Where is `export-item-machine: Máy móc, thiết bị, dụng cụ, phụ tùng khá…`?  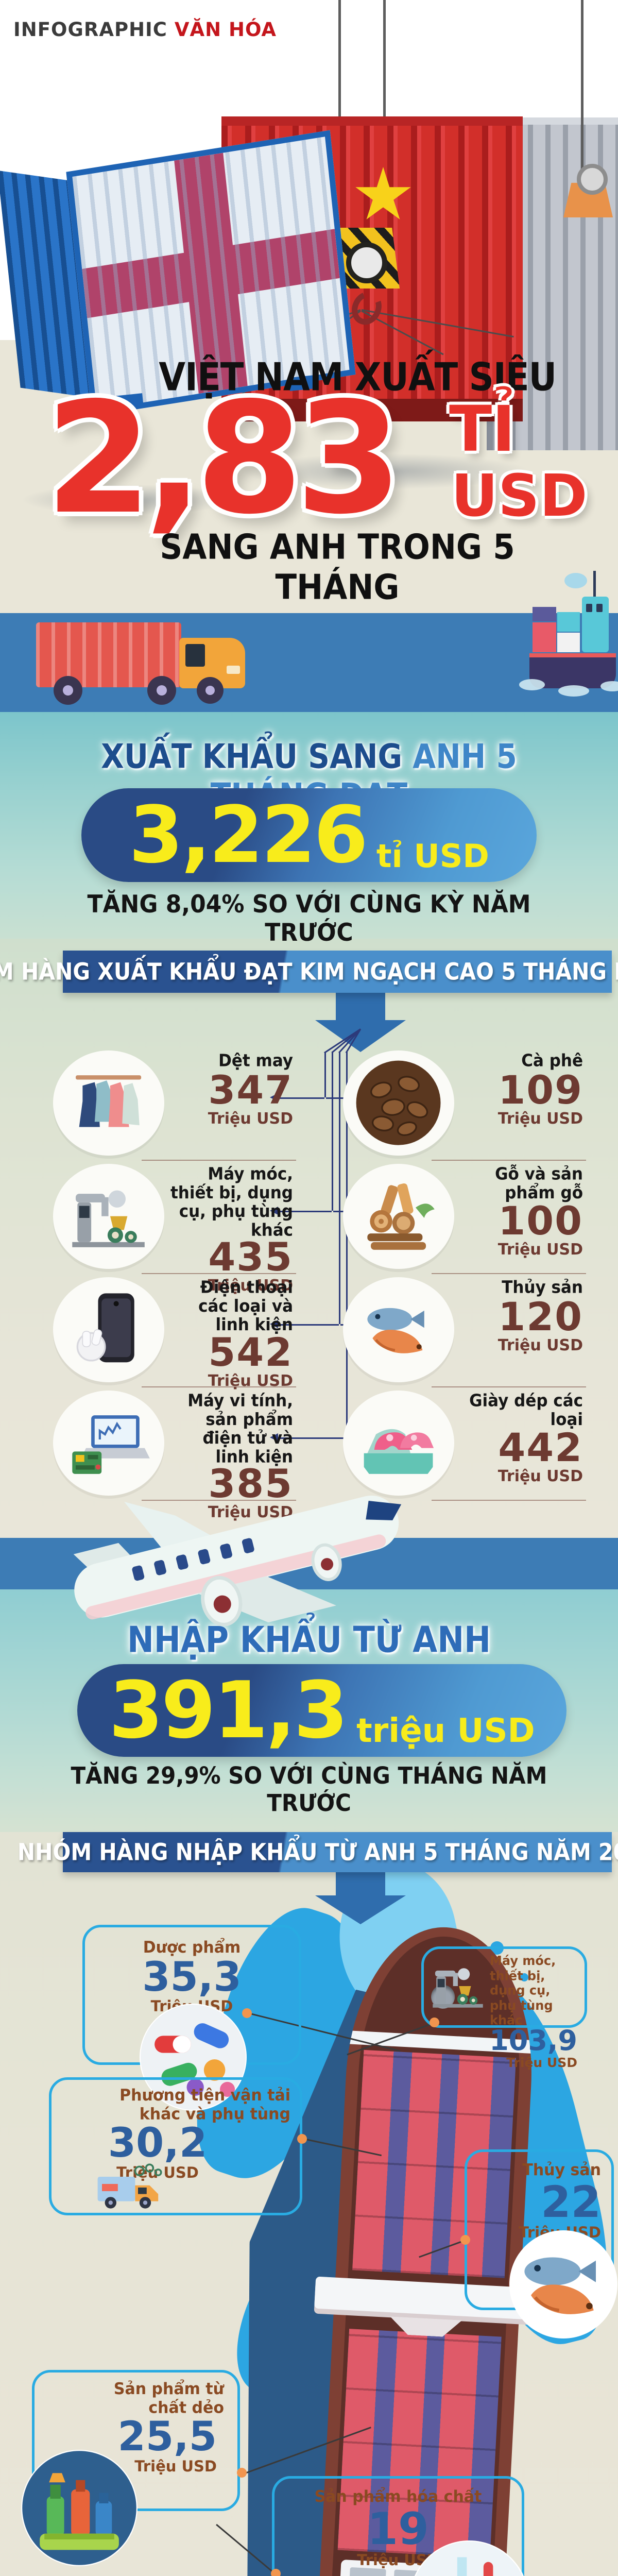
export-item-machine: Máy móc, thiết bị, dụng cụ, phụ tùng khá… is located at coordinates (172, 1228).